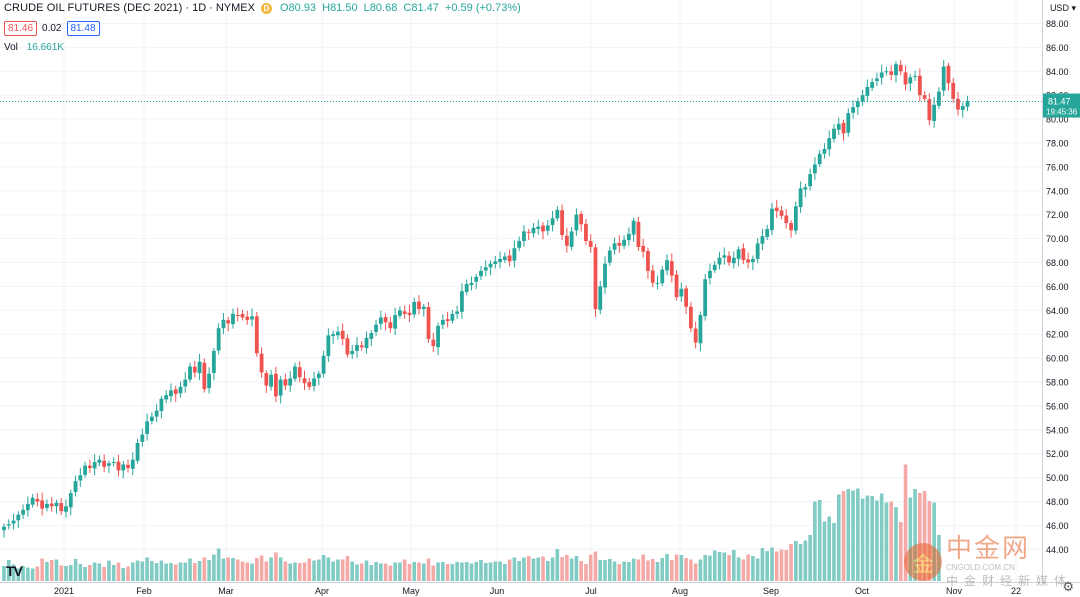 The width and height of the screenshot is (1080, 597). I want to click on buy-price-button: 81.48, so click(83, 28).